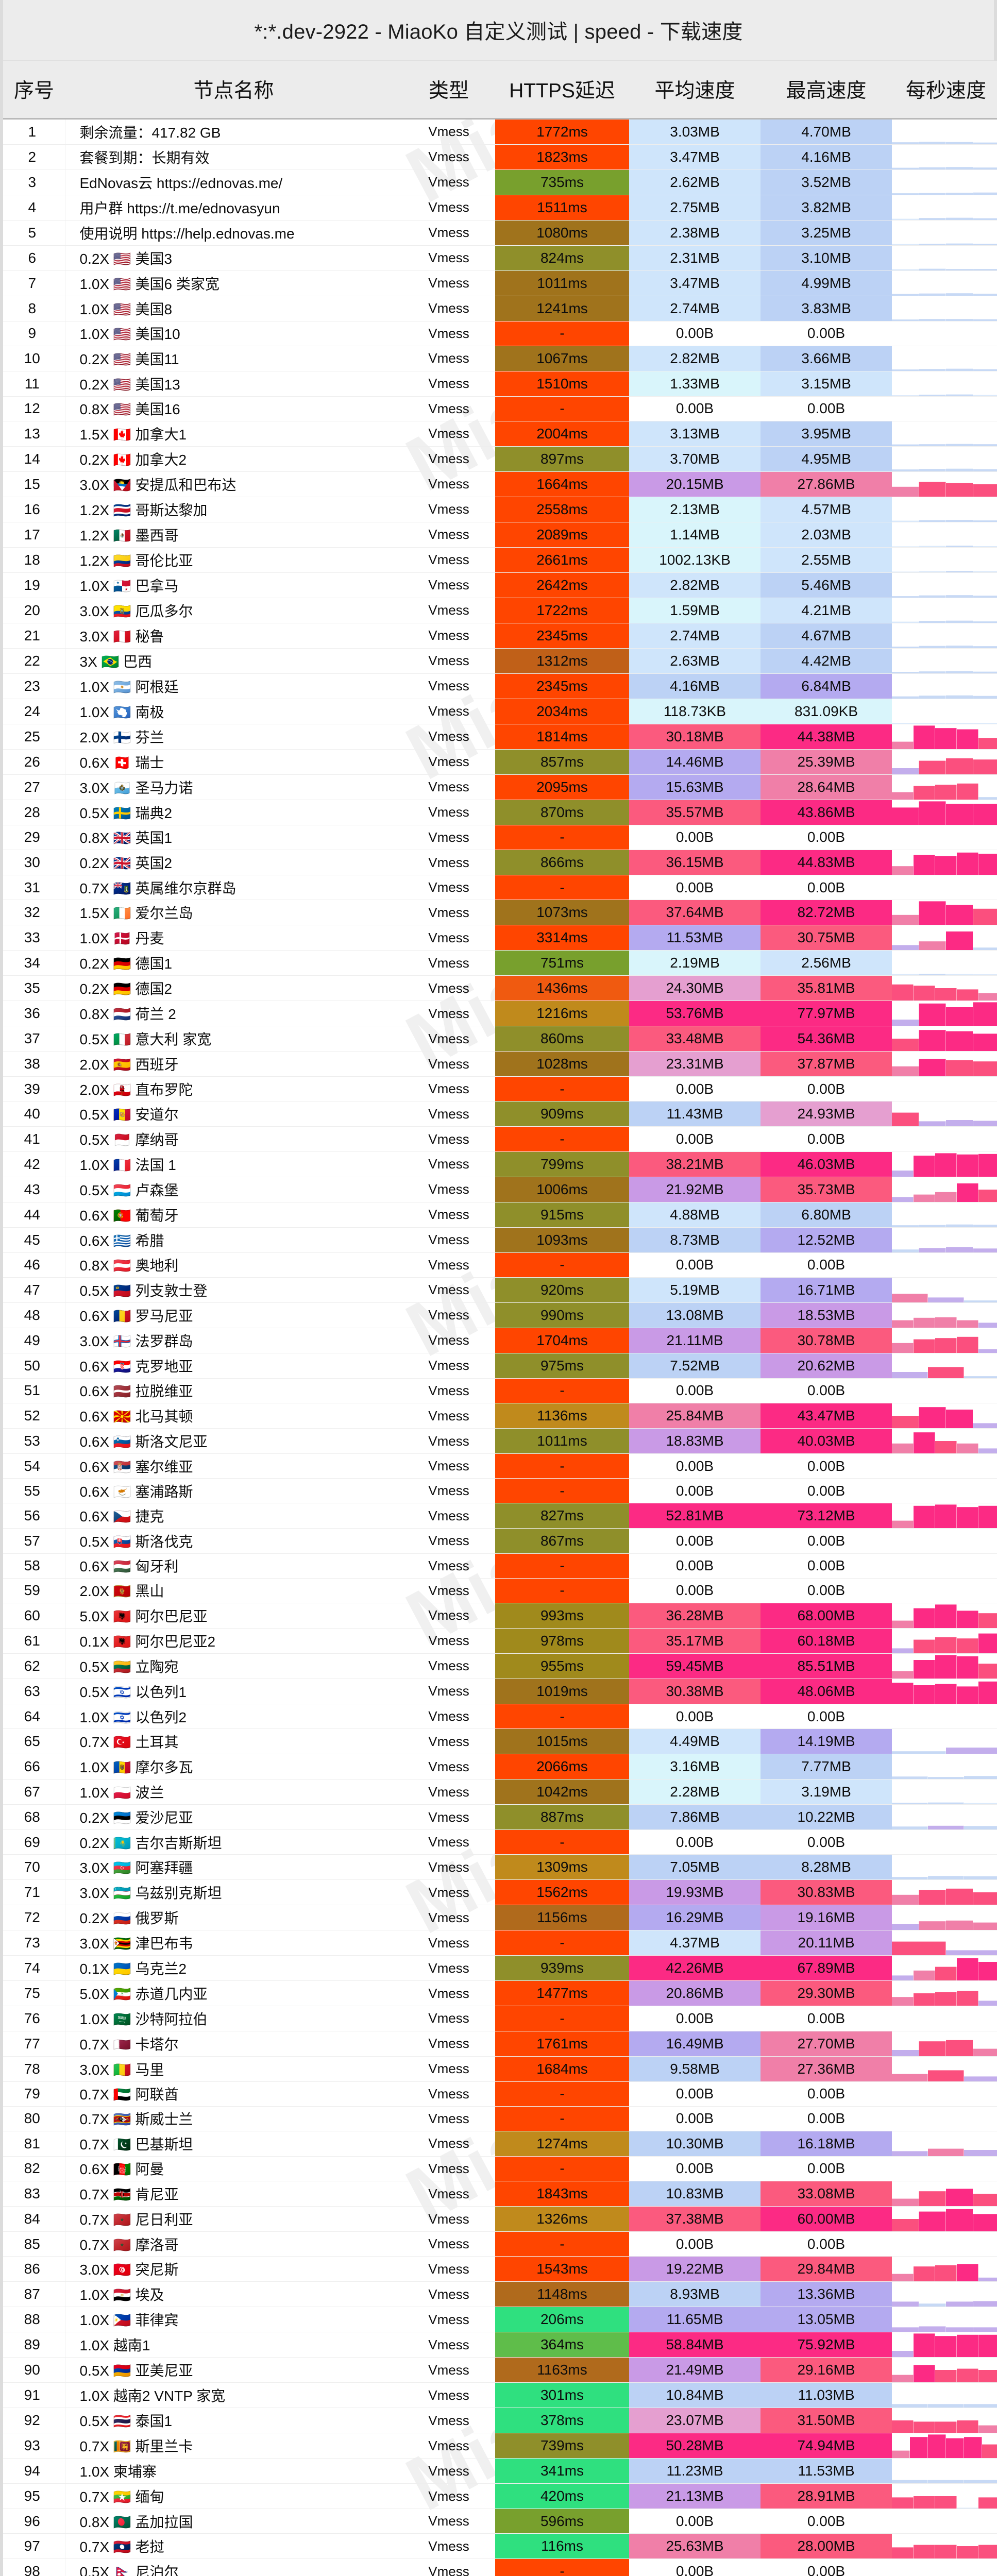  Describe the element at coordinates (233, 1767) in the screenshot. I see `node-name: 1.0X 🇲🇩 摩尔多瓦` at that location.